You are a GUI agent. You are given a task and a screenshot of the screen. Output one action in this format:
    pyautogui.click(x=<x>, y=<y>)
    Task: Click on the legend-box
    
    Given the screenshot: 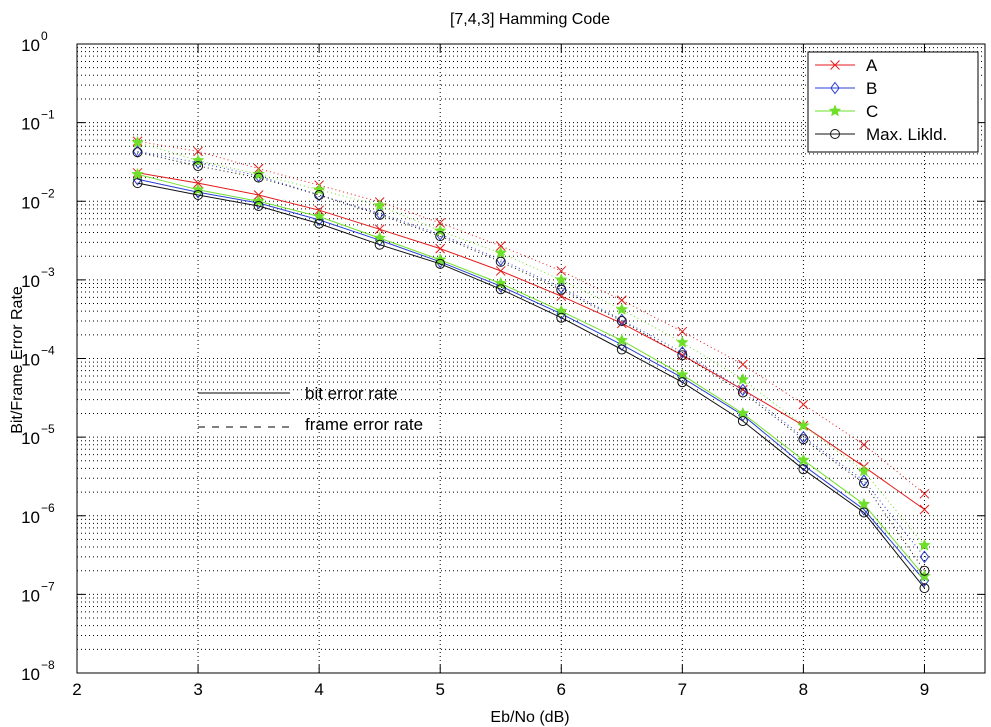 What is the action you would take?
    pyautogui.click(x=893, y=102)
    